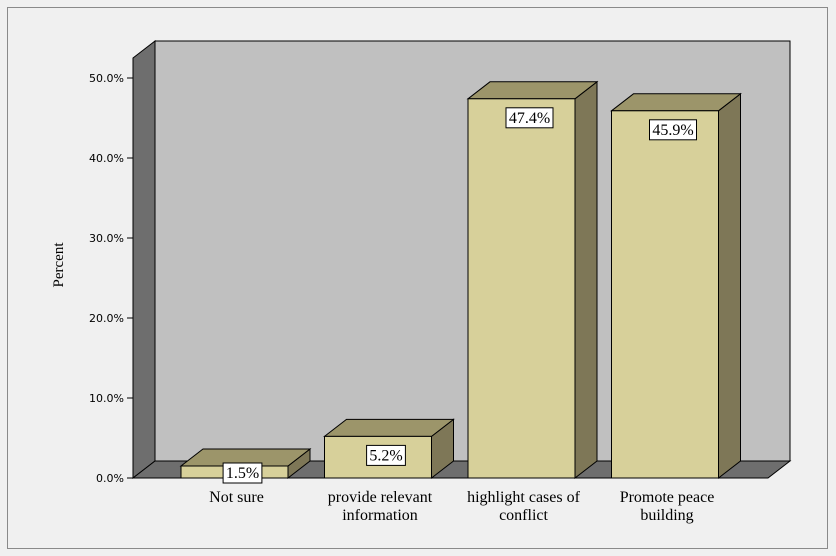 The width and height of the screenshot is (836, 556). What do you see at coordinates (236, 497) in the screenshot?
I see `x-category-label: Not sure` at bounding box center [236, 497].